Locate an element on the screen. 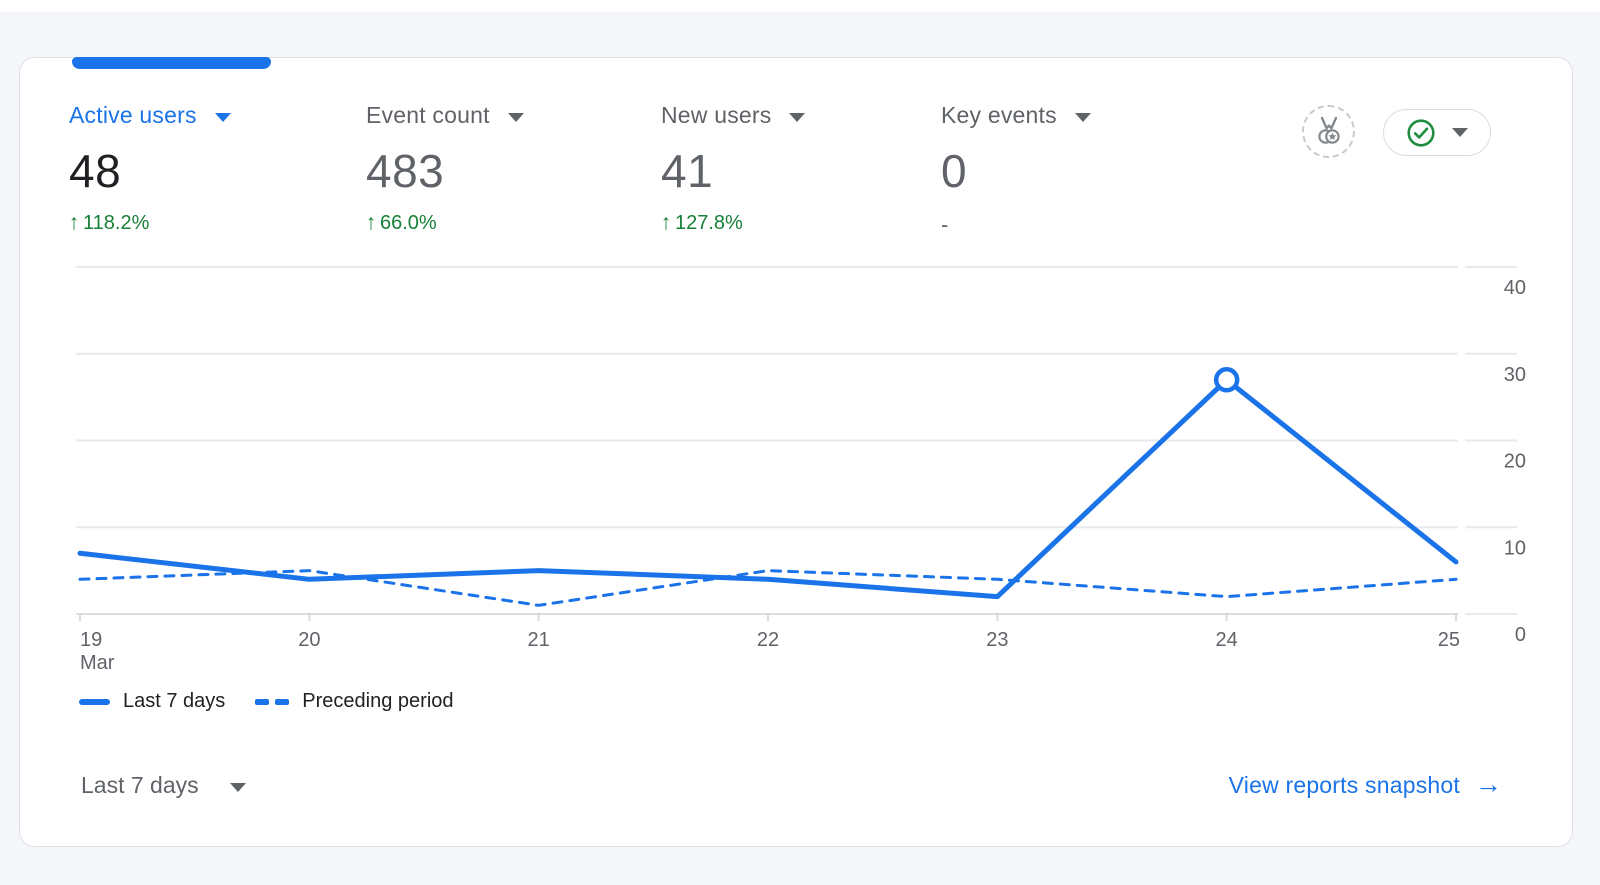  link-label: View reports snapshot is located at coordinates (1344, 784).